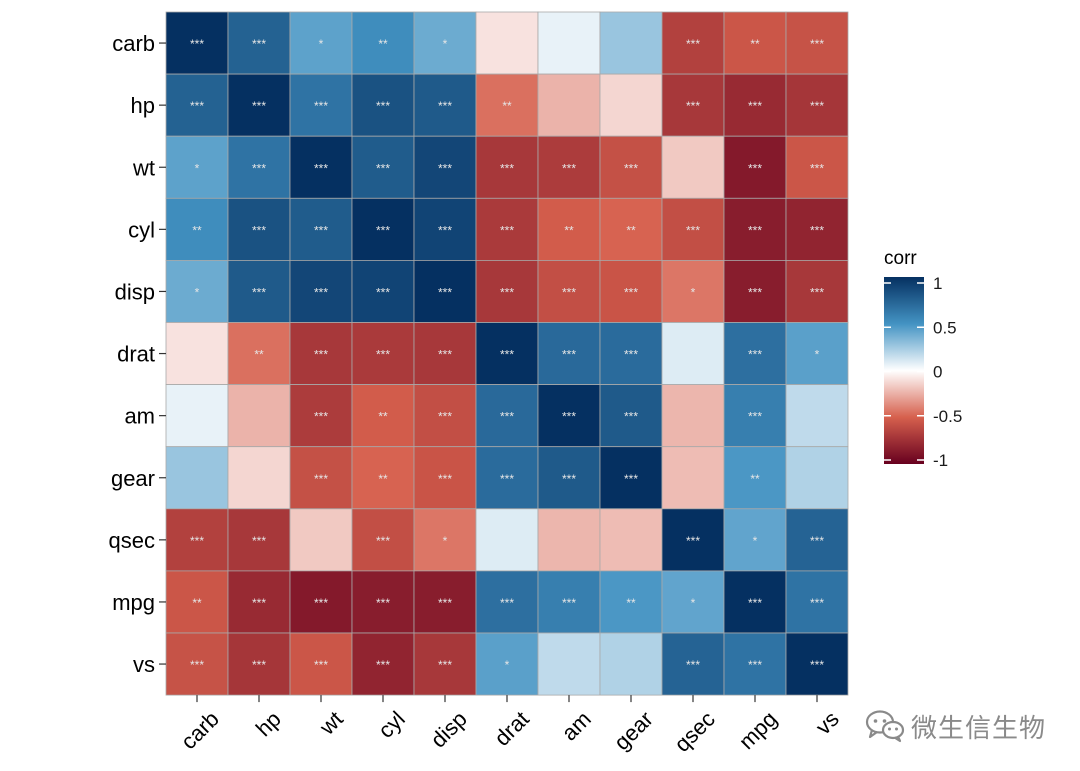 The height and width of the screenshot is (771, 1080). What do you see at coordinates (569, 291) in the screenshot?
I see `heatmap-cell-disp-am` at bounding box center [569, 291].